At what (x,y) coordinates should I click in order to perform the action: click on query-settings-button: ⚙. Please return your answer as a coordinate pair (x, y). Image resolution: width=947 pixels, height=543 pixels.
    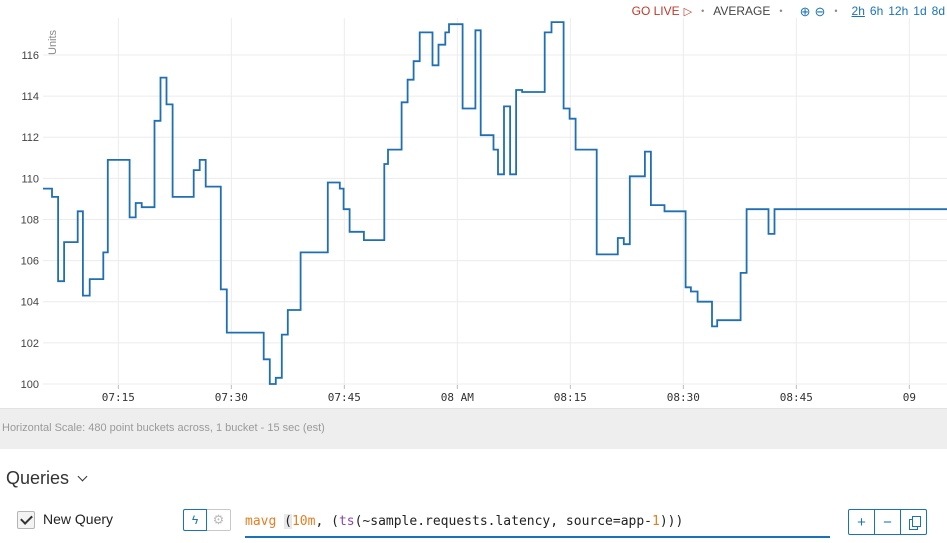
    Looking at the image, I should click on (219, 520).